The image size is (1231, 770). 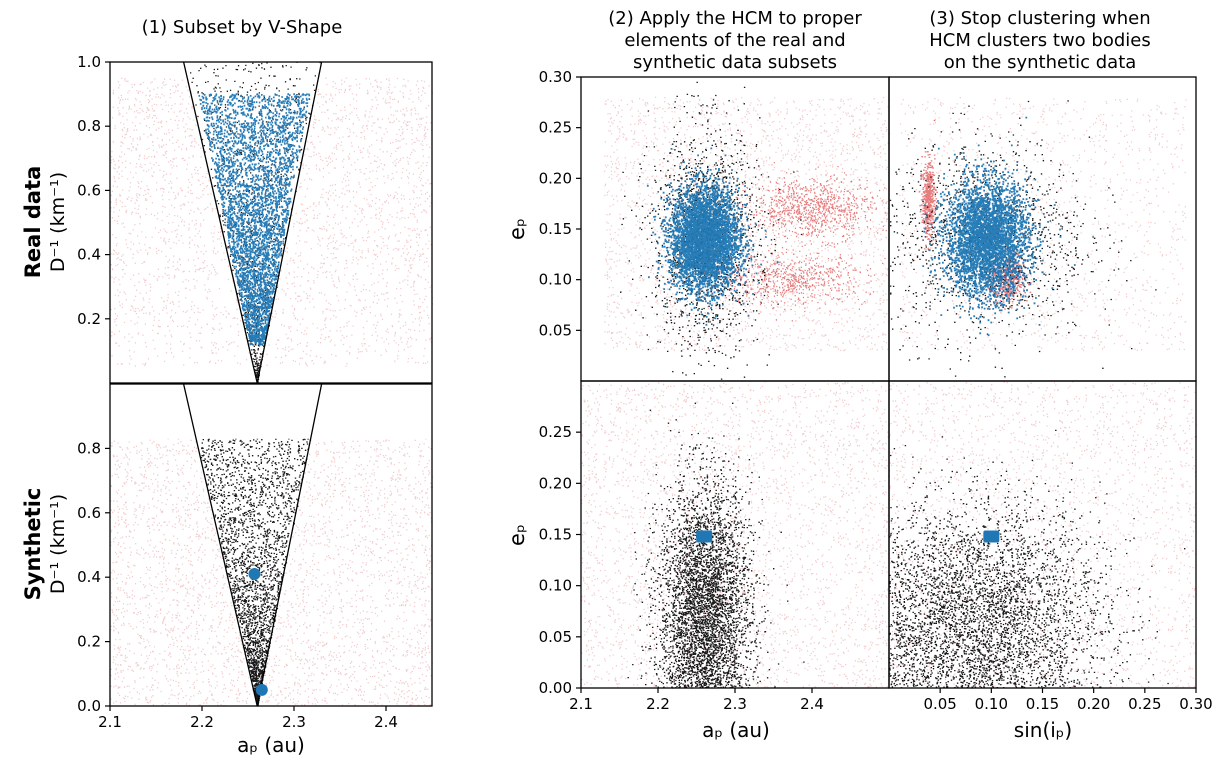 What do you see at coordinates (555, 229) in the screenshot?
I see `mt-ytick-label: 0.15` at bounding box center [555, 229].